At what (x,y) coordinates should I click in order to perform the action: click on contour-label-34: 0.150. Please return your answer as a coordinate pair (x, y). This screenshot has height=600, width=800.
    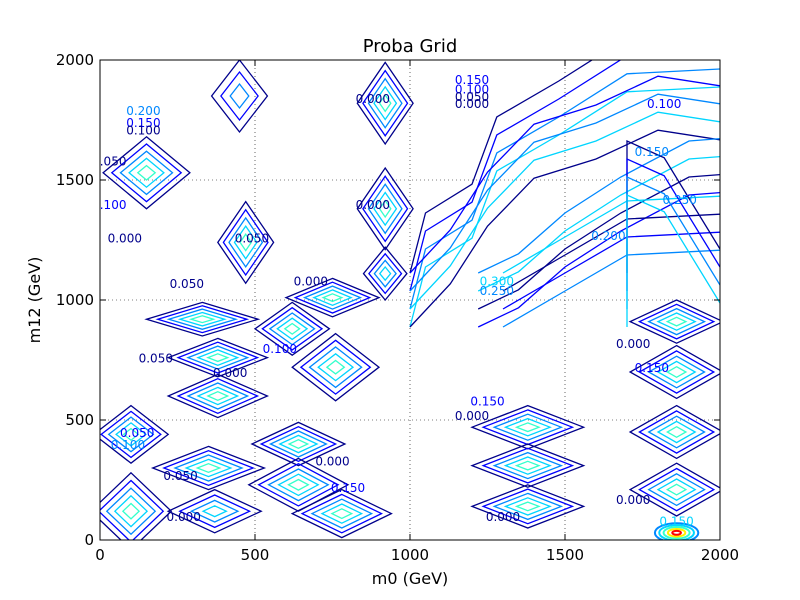
    Looking at the image, I should click on (652, 368).